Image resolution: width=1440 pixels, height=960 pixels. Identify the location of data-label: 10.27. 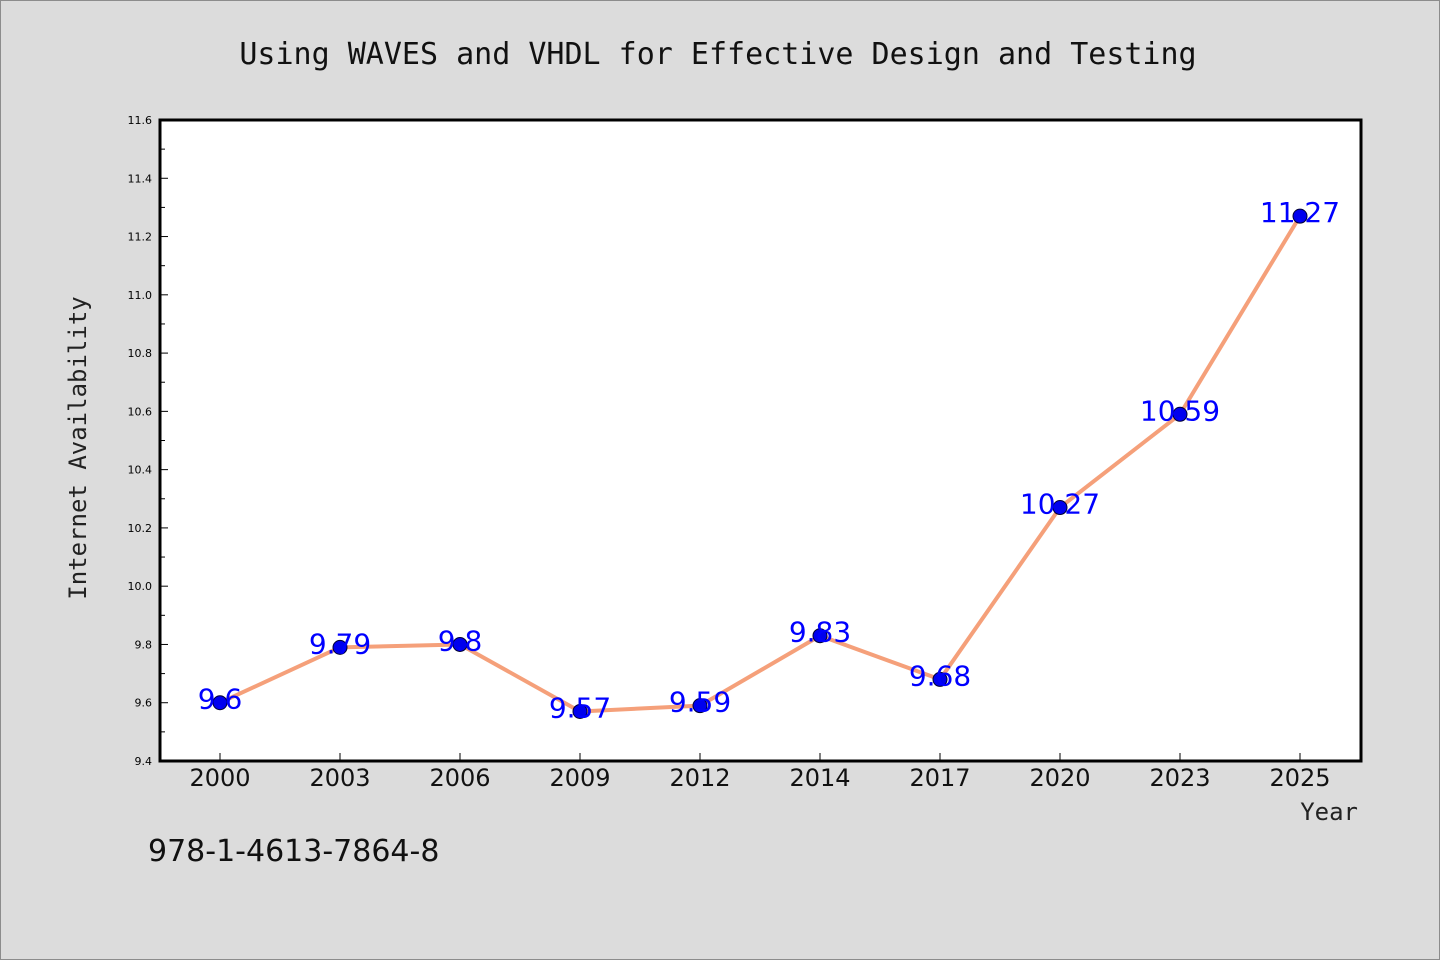
(1060, 504).